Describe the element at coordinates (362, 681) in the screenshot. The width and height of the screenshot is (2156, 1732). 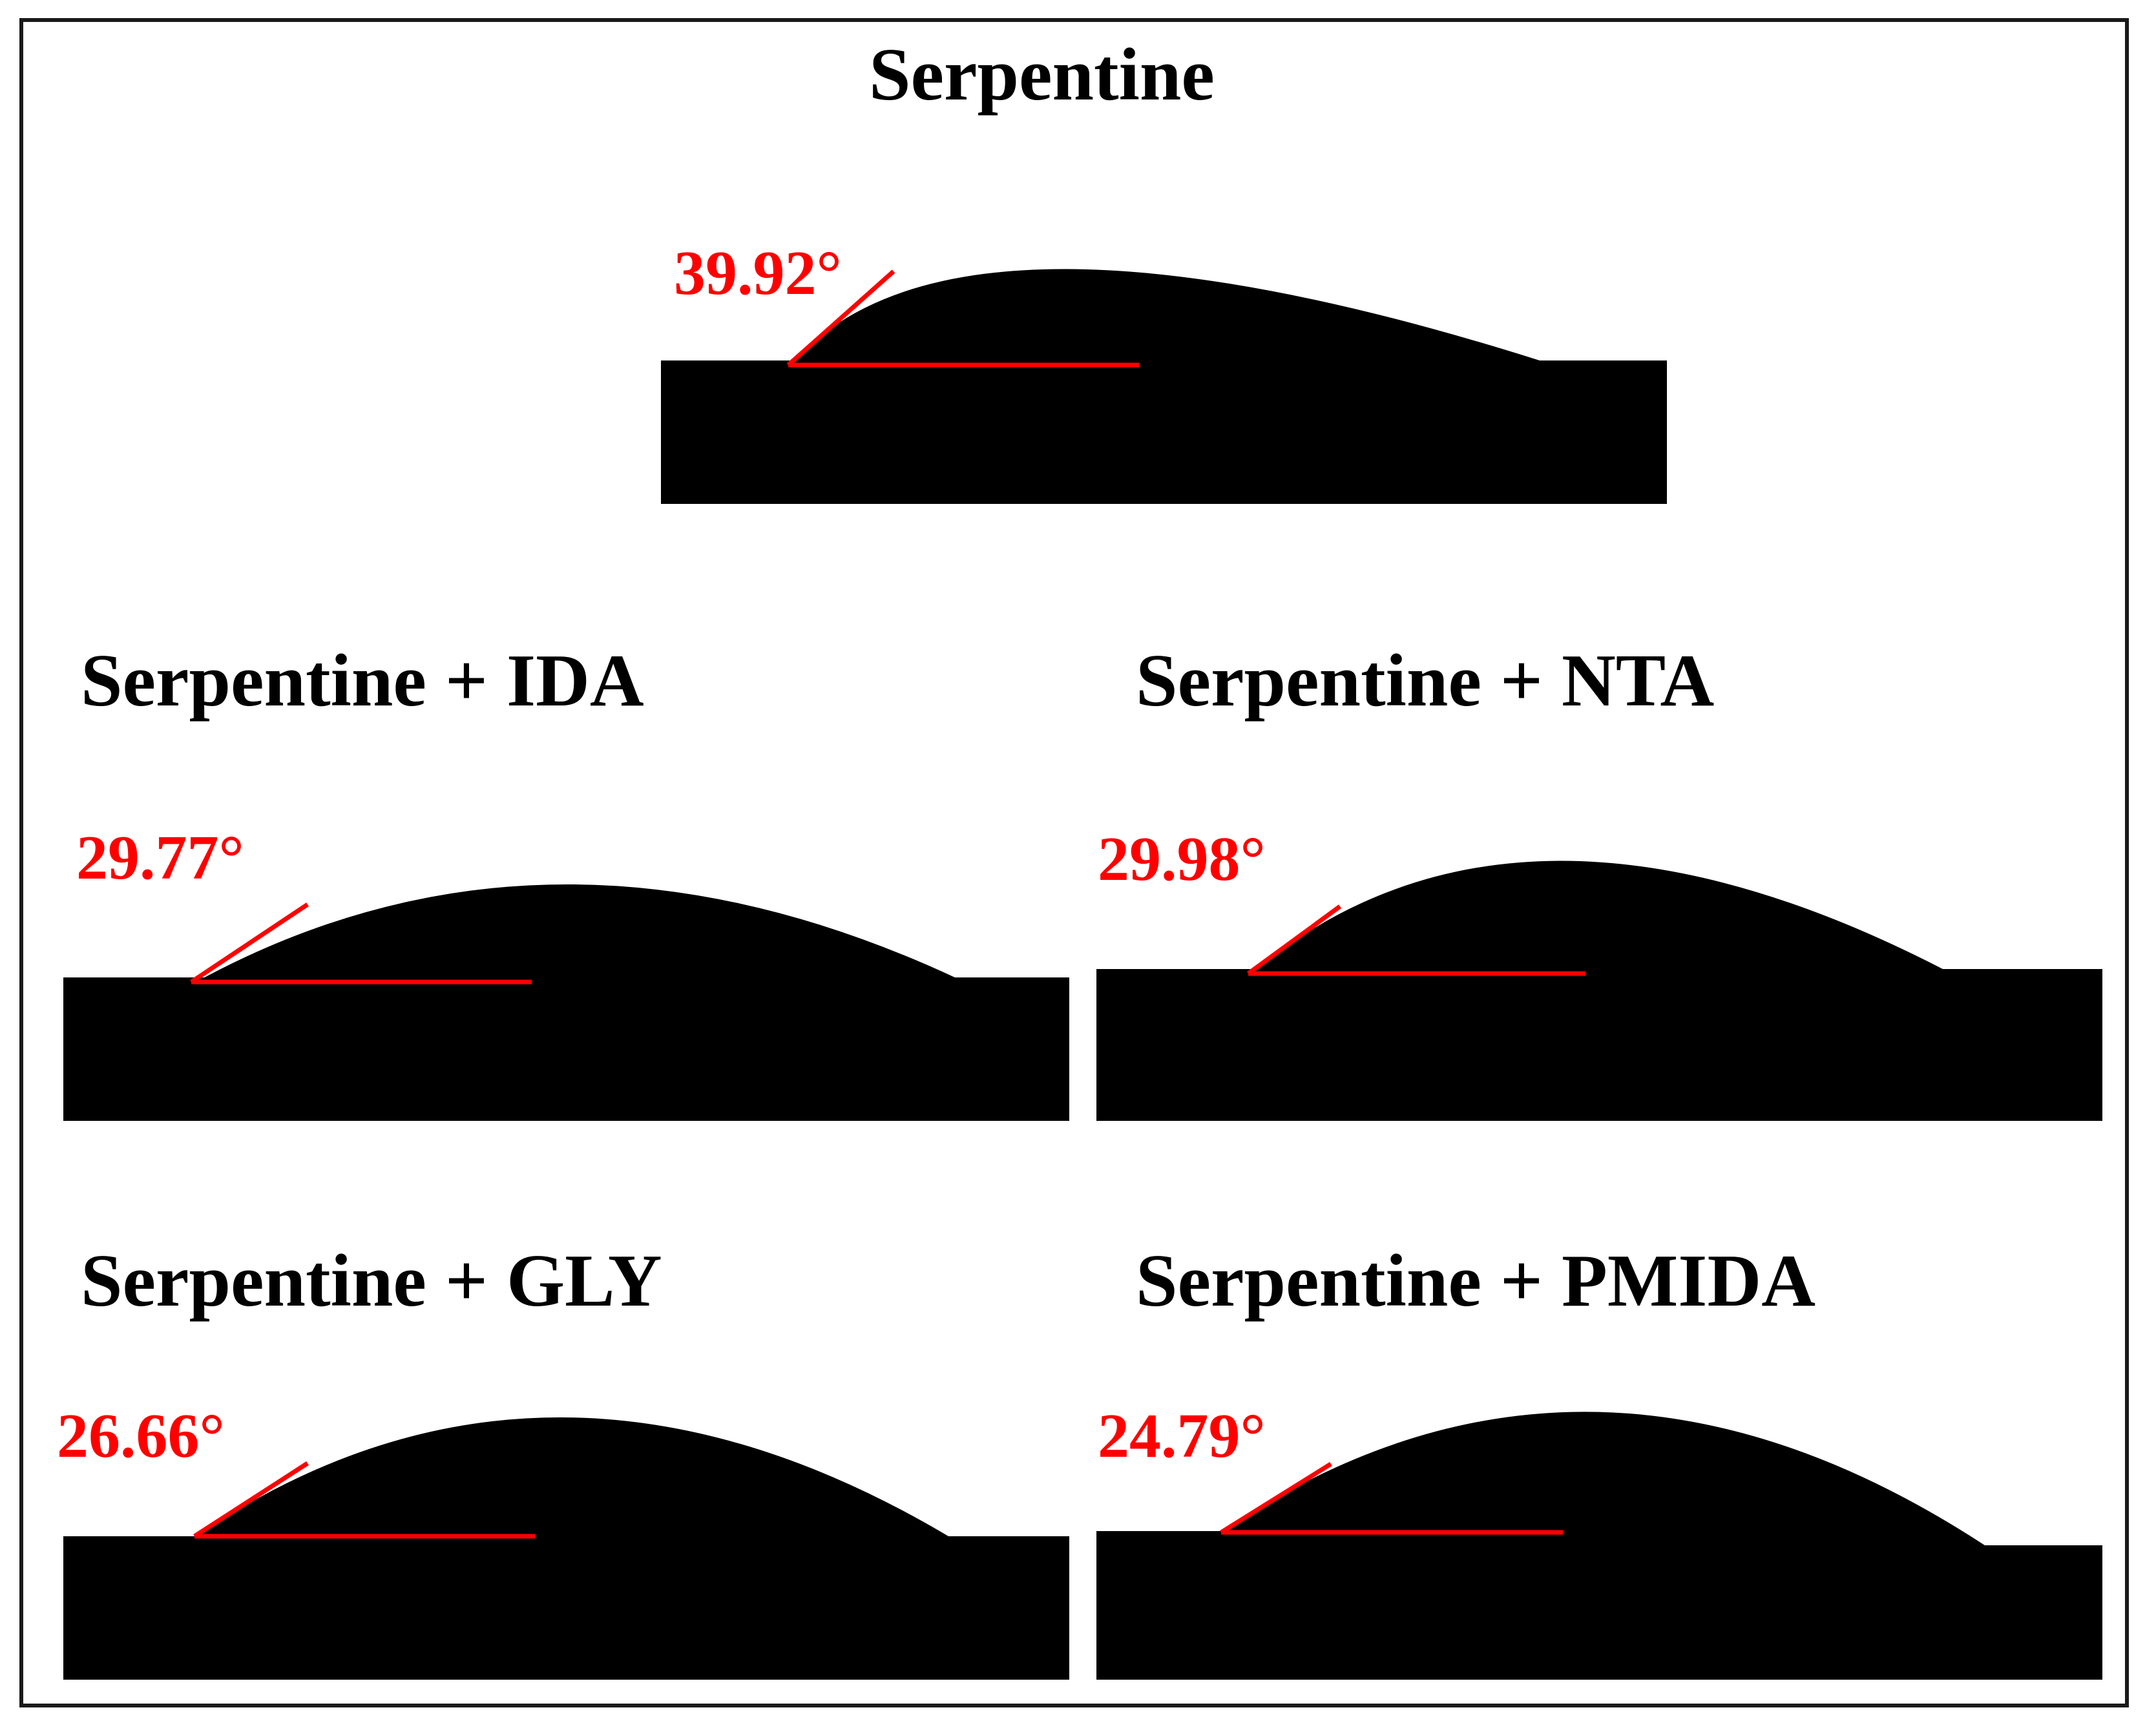
I see `panel-title-ida: Serpentine + IDA` at that location.